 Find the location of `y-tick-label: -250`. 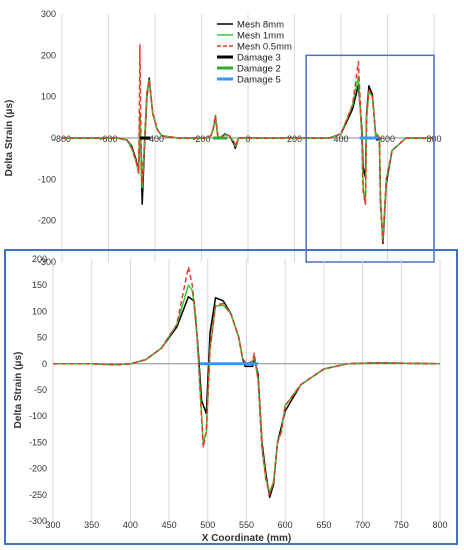

y-tick-label: -250 is located at coordinates (38, 495).